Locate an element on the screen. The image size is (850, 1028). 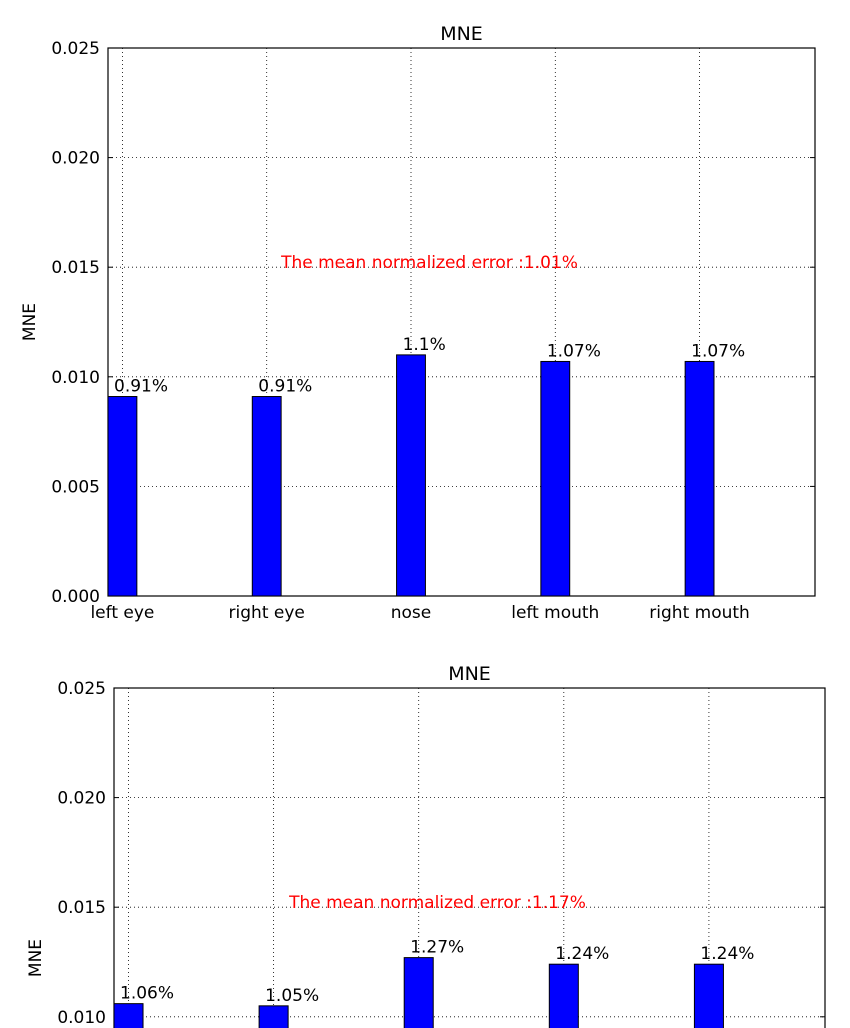
mean-error-annotation: The mean normalized error :1.17% is located at coordinates (437, 903).